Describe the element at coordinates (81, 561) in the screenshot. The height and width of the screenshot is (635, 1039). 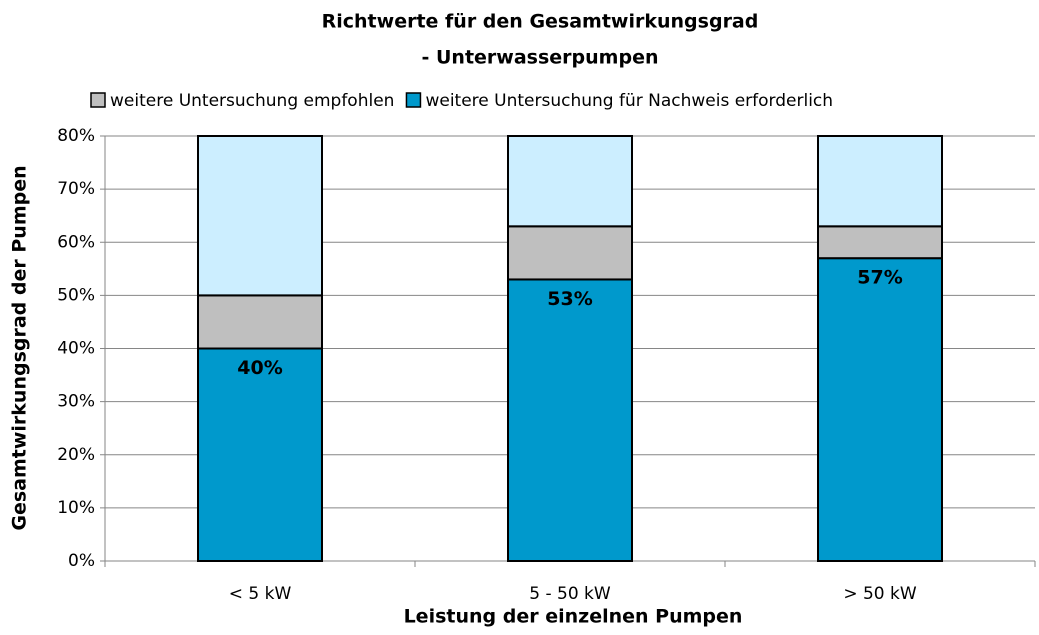
I see `y-tick-label: 0%` at that location.